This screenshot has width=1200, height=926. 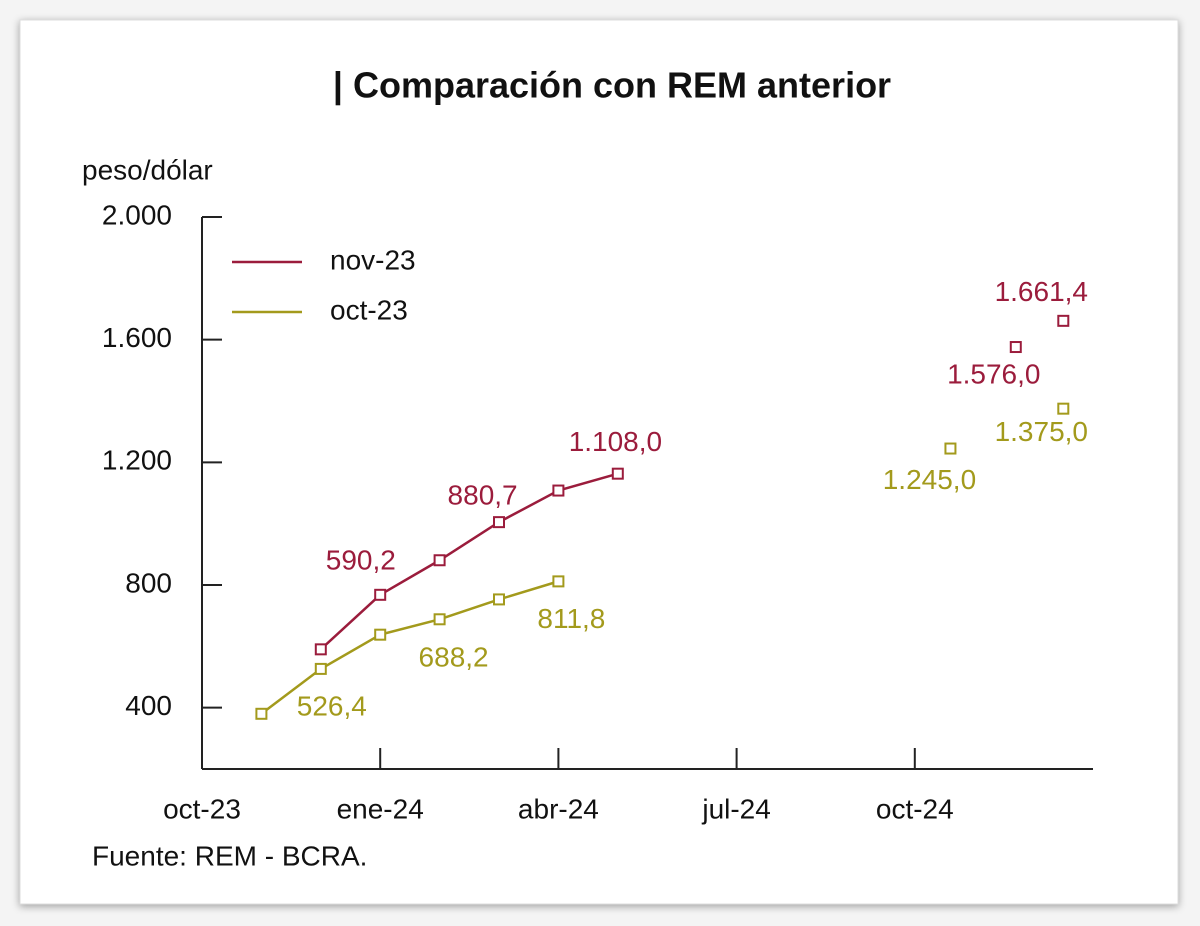 I want to click on value-label: 590,2, so click(x=361, y=560).